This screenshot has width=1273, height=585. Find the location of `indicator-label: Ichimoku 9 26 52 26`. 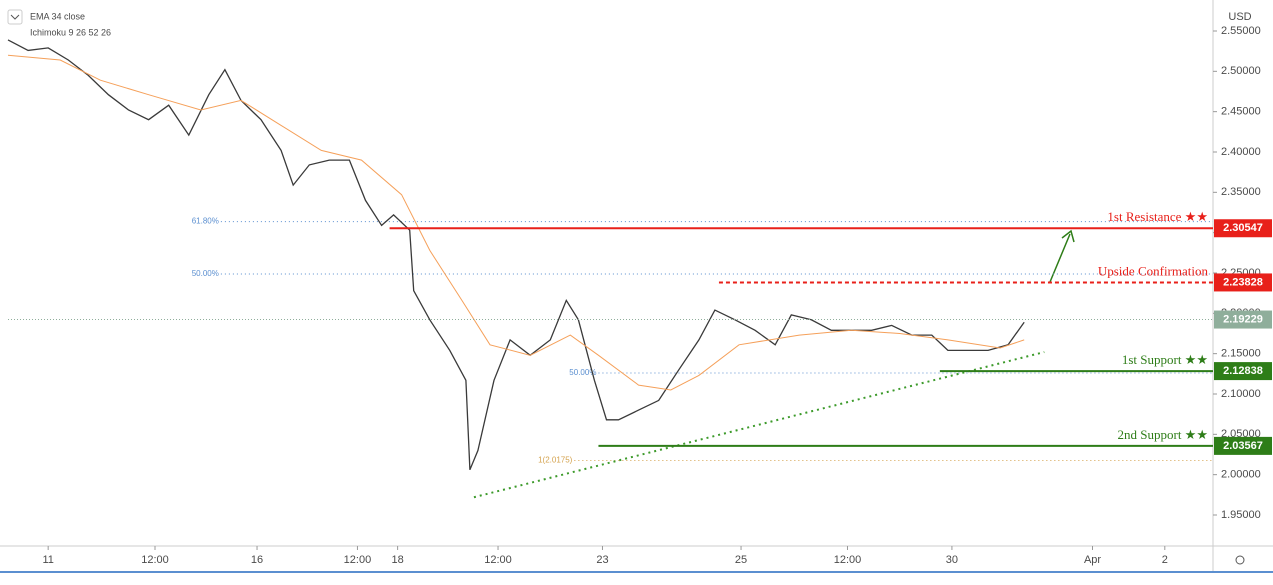

indicator-label: Ichimoku 9 26 52 26 is located at coordinates (70, 32).